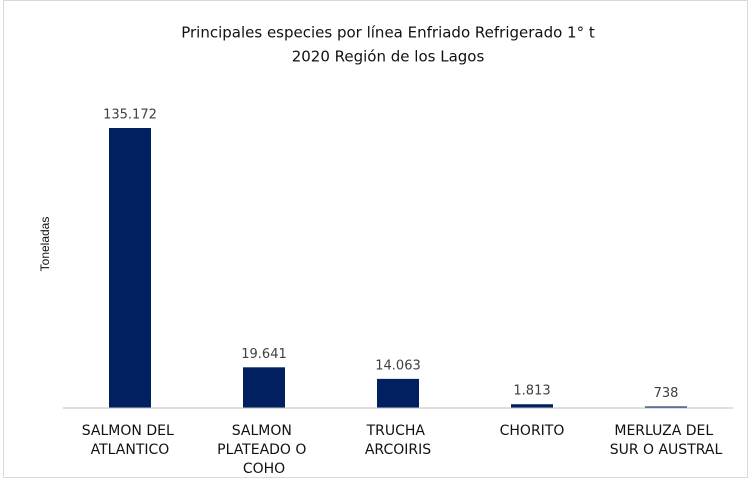  Describe the element at coordinates (45, 244) in the screenshot. I see `y-axis-label: Toneladas` at that location.